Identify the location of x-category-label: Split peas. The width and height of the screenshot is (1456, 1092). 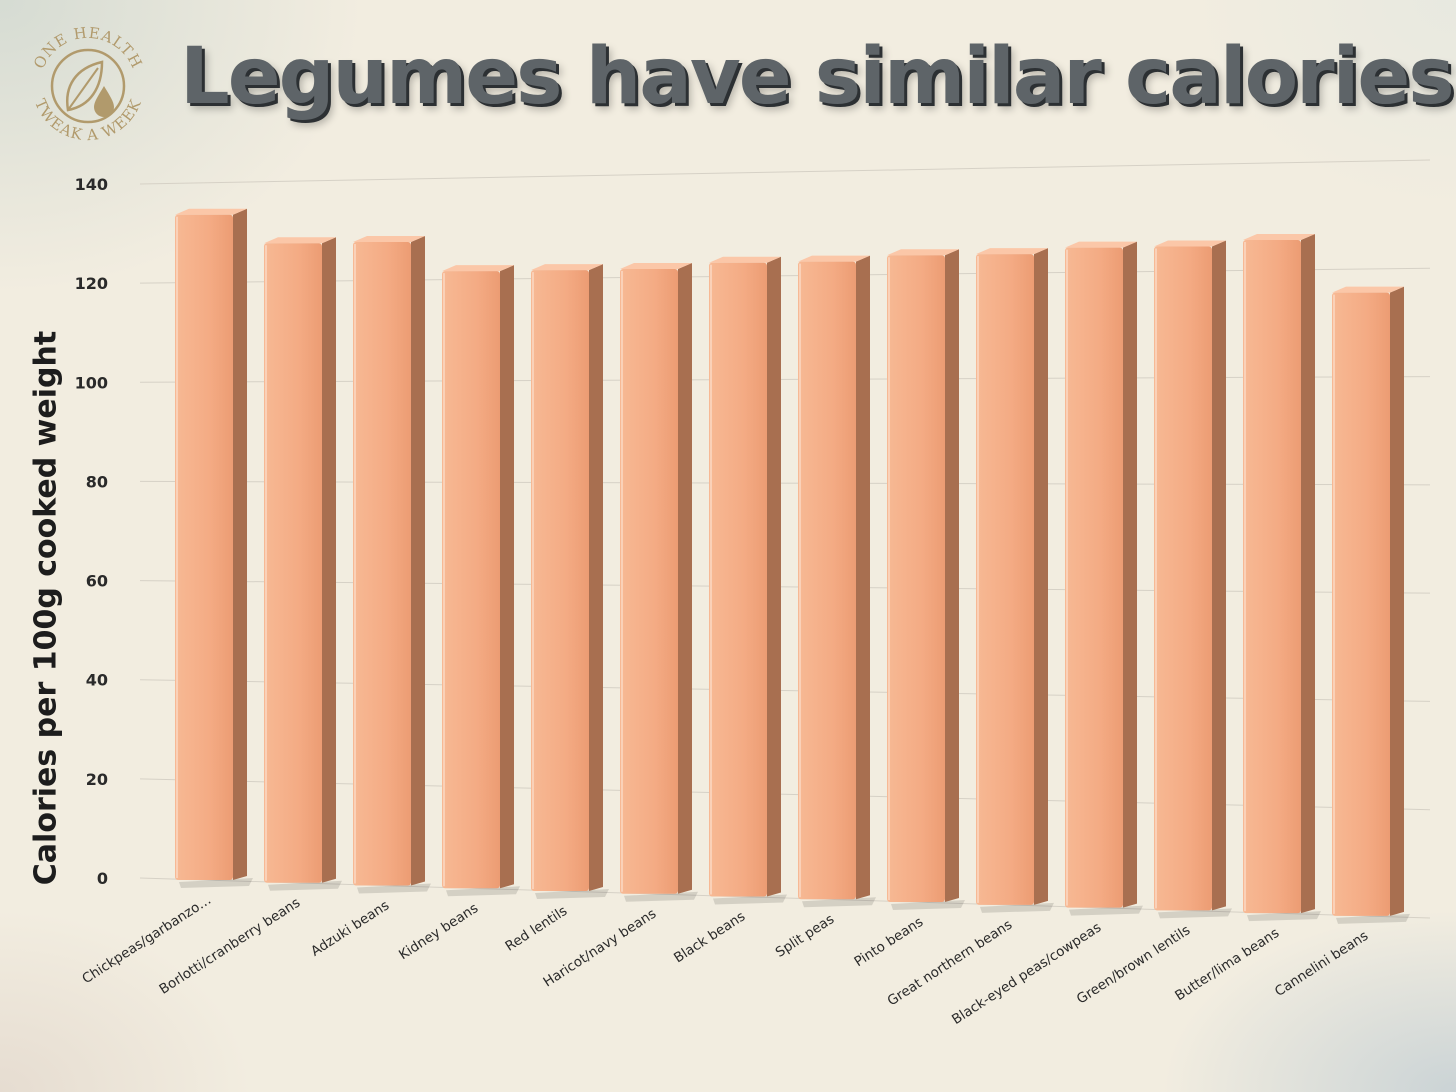
(805, 936).